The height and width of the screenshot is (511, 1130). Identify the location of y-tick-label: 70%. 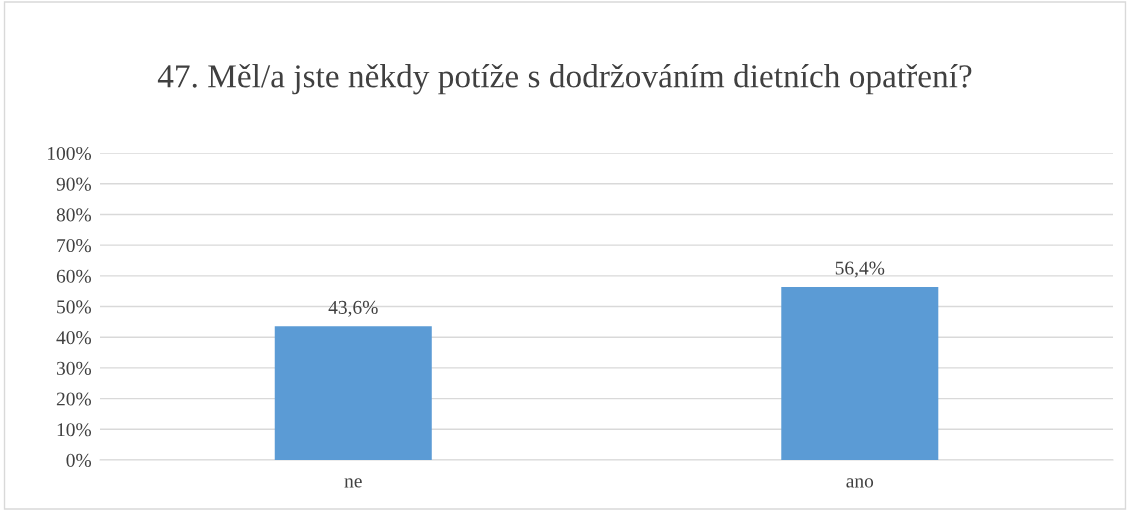
(74, 245).